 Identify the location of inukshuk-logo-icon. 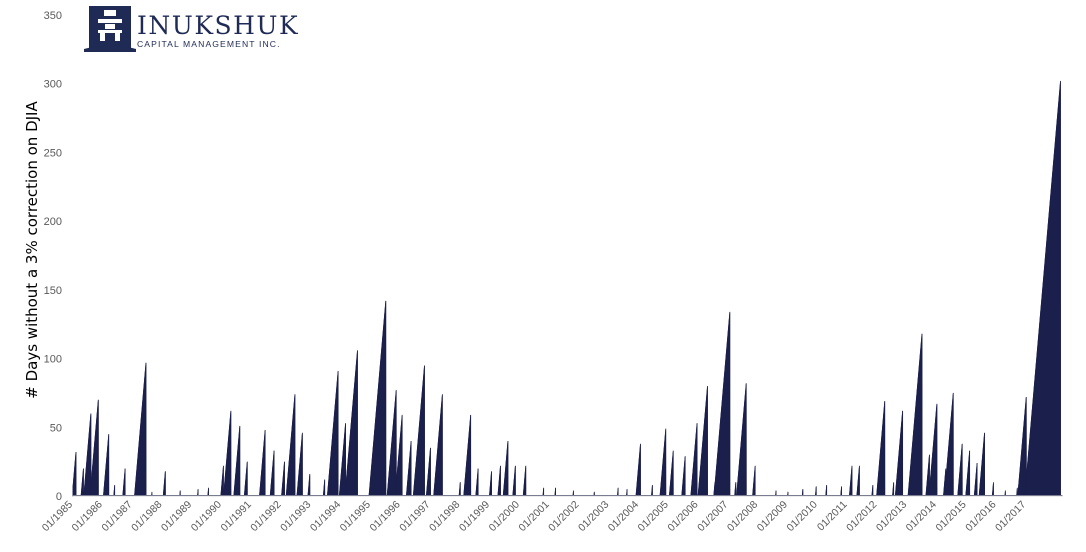
(110, 29).